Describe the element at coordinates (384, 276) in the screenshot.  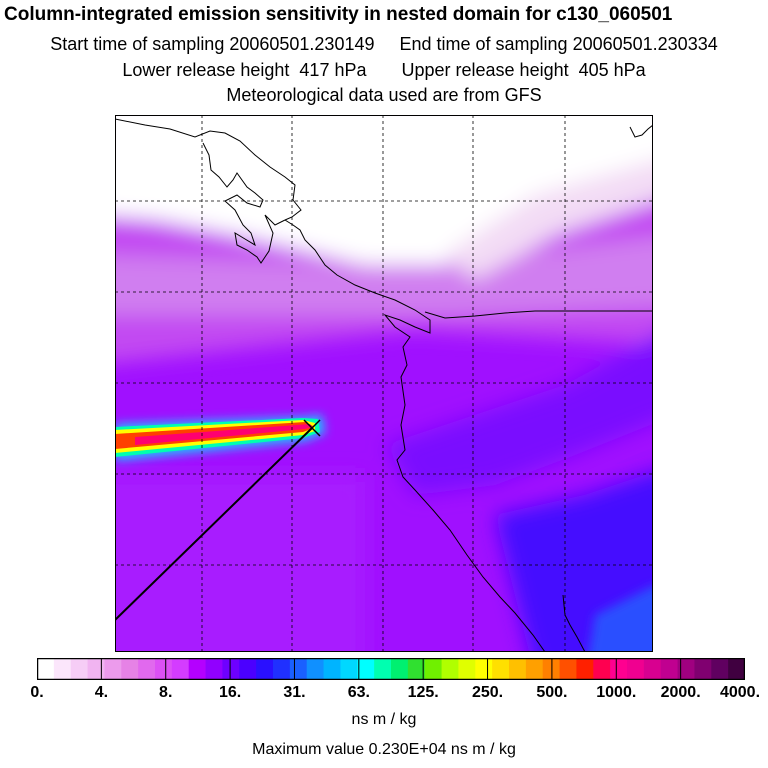
I see `field-pale-band` at that location.